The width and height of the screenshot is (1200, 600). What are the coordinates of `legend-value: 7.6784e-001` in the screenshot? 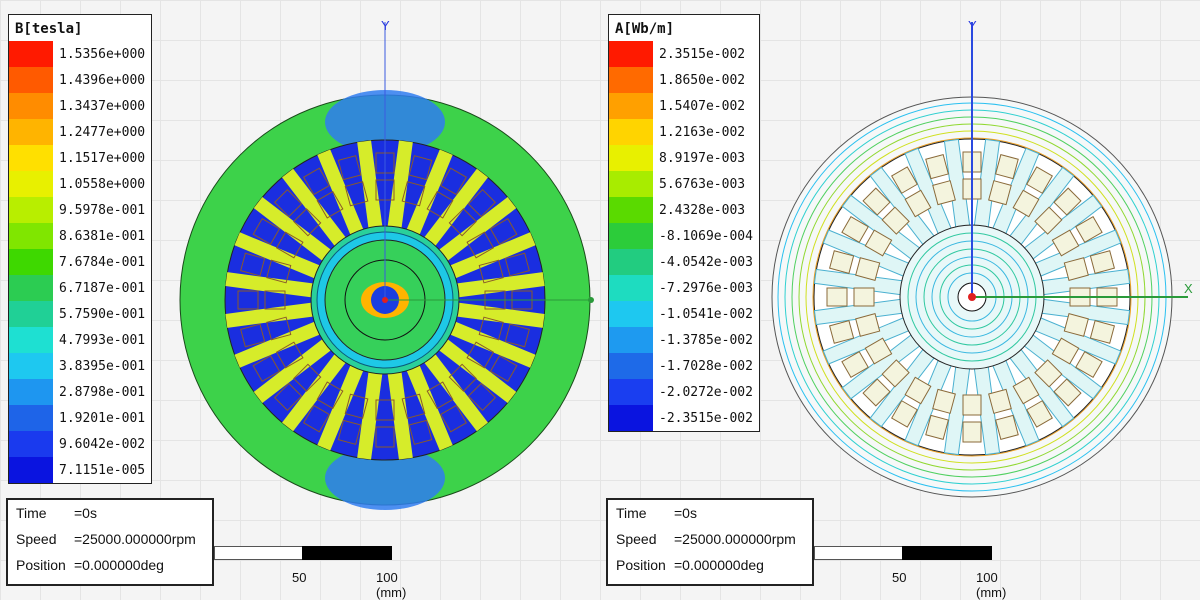 It's located at (102, 262).